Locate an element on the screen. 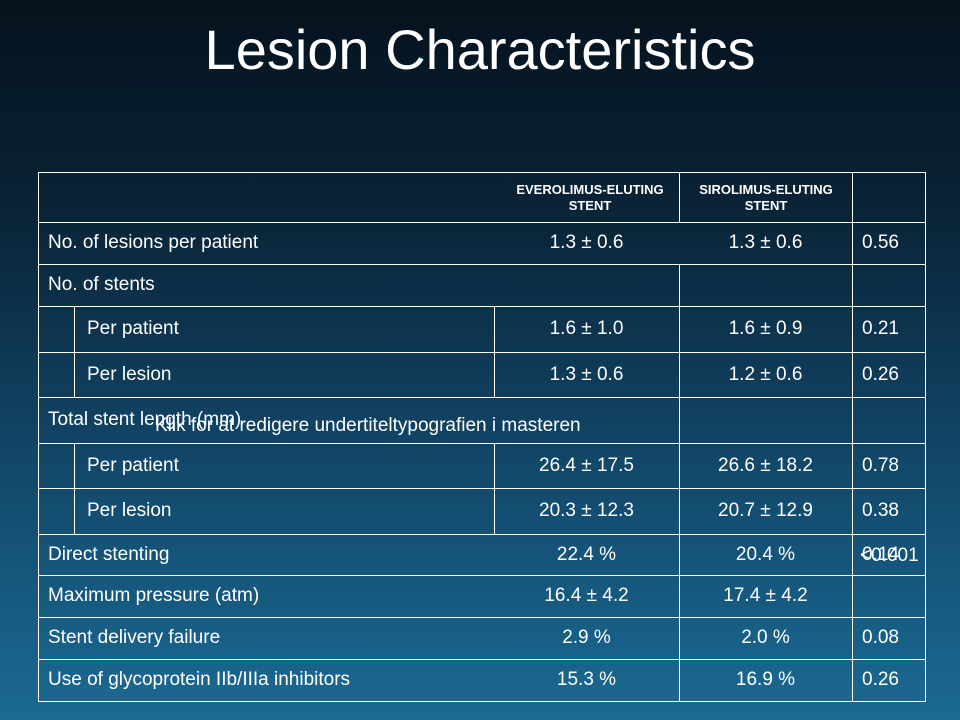  row-label: No. of lesions per patient is located at coordinates (153, 242).